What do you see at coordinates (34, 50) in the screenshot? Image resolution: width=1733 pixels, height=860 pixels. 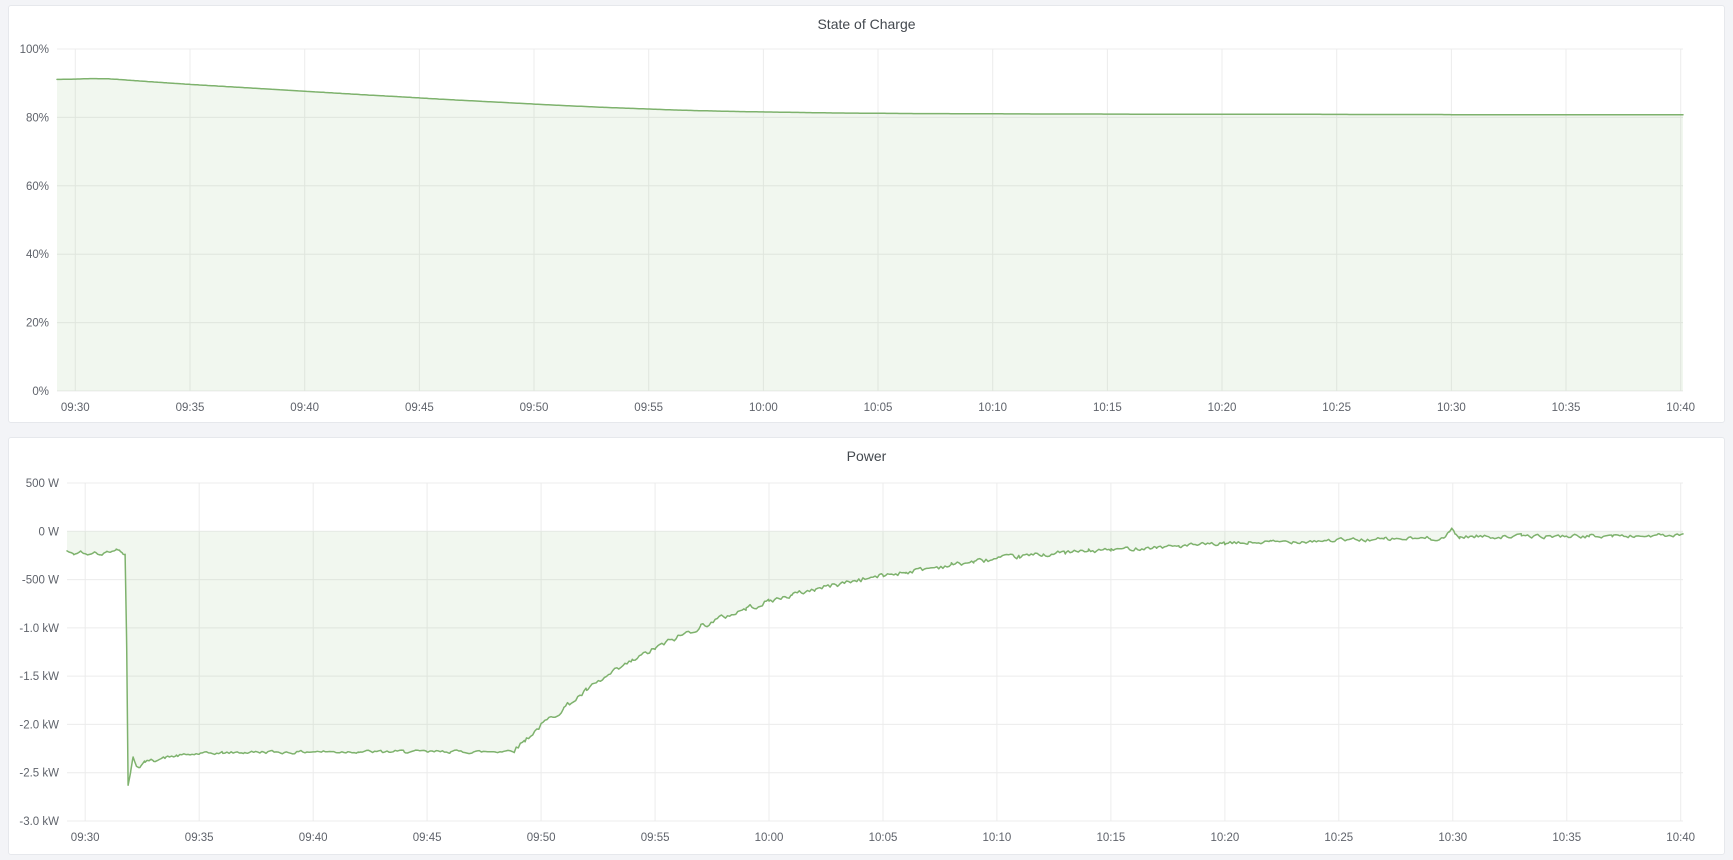 I see `y-tick-label: 100%` at bounding box center [34, 50].